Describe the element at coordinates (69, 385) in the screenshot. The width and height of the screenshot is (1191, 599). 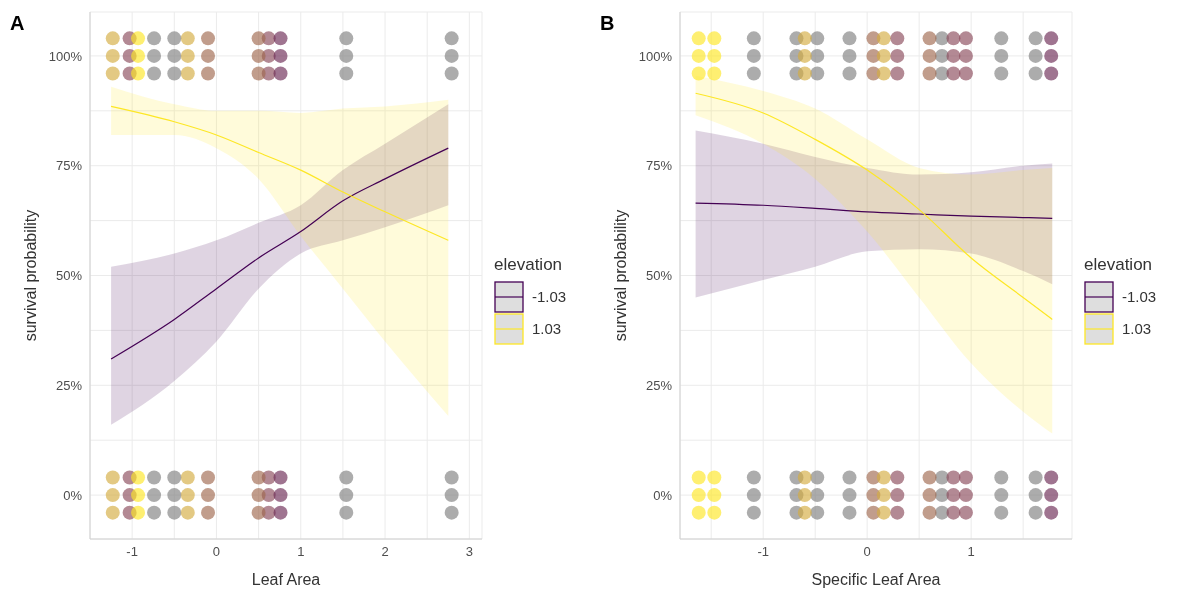
I see `y-tick-label: 25%` at that location.